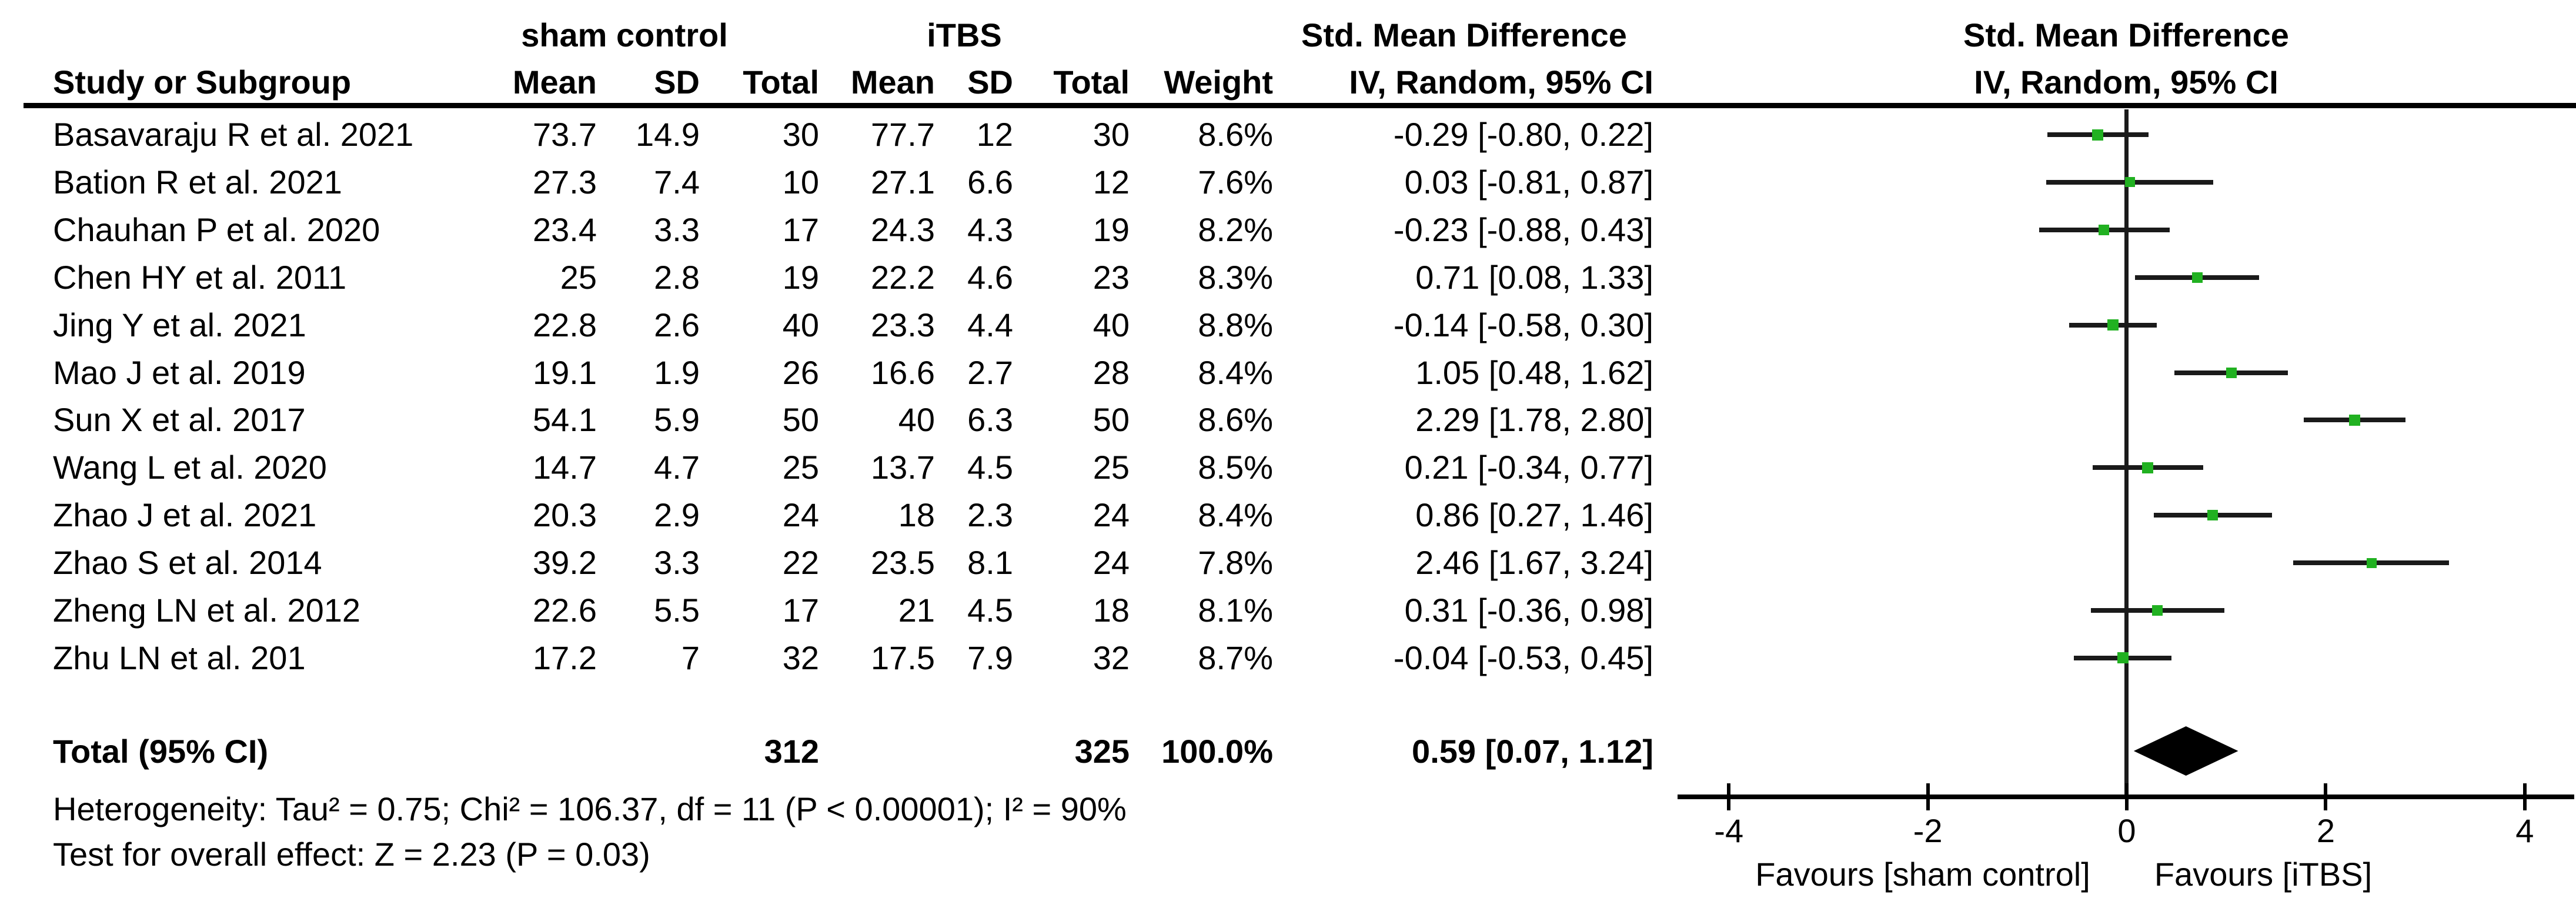 The width and height of the screenshot is (2576, 918). Describe the element at coordinates (200, 277) in the screenshot. I see `study-label: Chen HY et al. 2011` at that location.